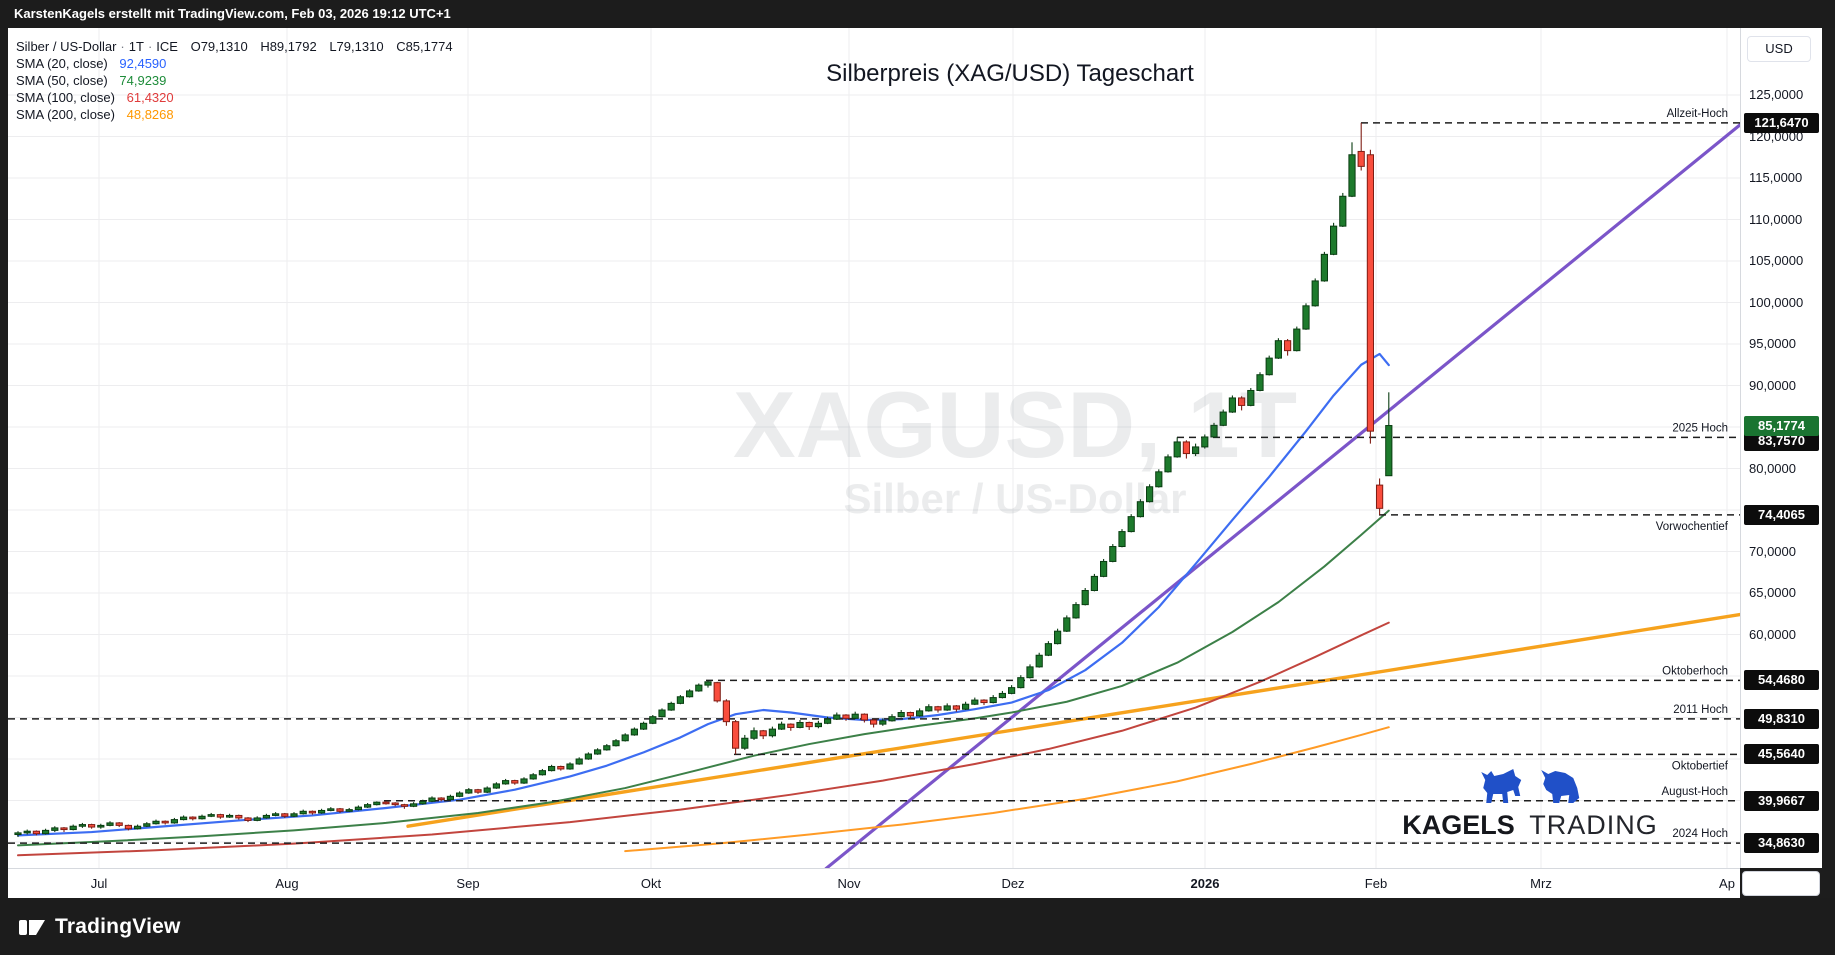  Describe the element at coordinates (167, 46) in the screenshot. I see `exchange-label: ICE` at that location.